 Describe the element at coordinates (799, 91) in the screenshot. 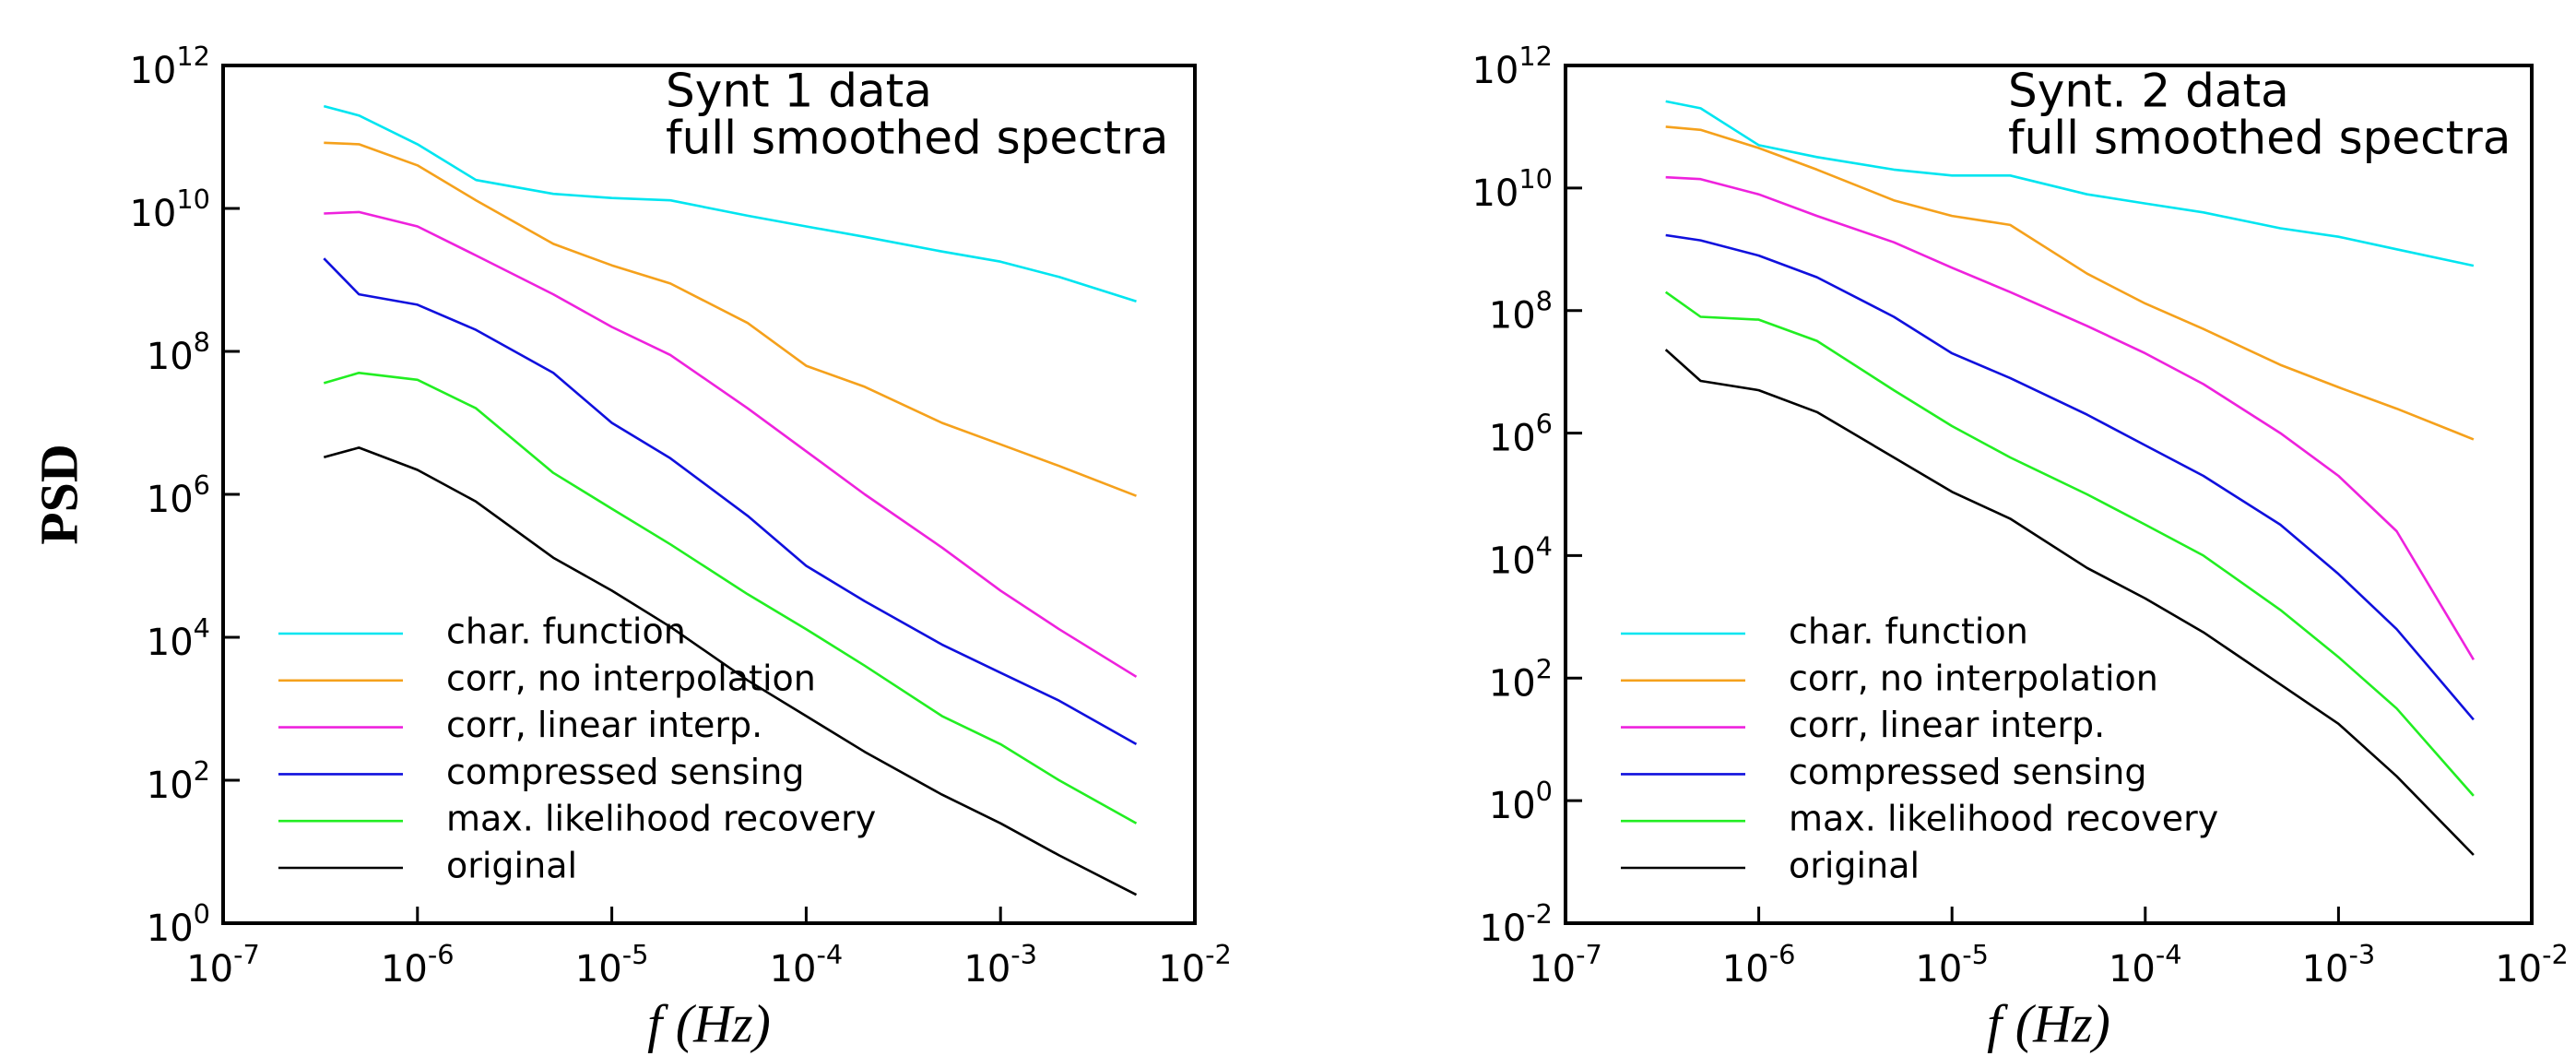

I see `chart-title: Synt 1 data` at that location.